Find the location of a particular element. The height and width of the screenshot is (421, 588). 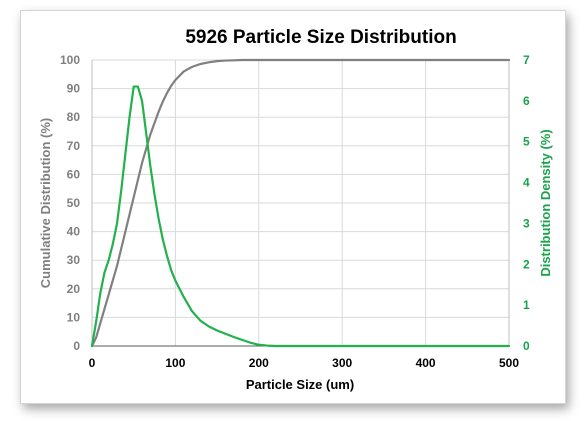

y-right-tick-label: 0 is located at coordinates (526, 346).